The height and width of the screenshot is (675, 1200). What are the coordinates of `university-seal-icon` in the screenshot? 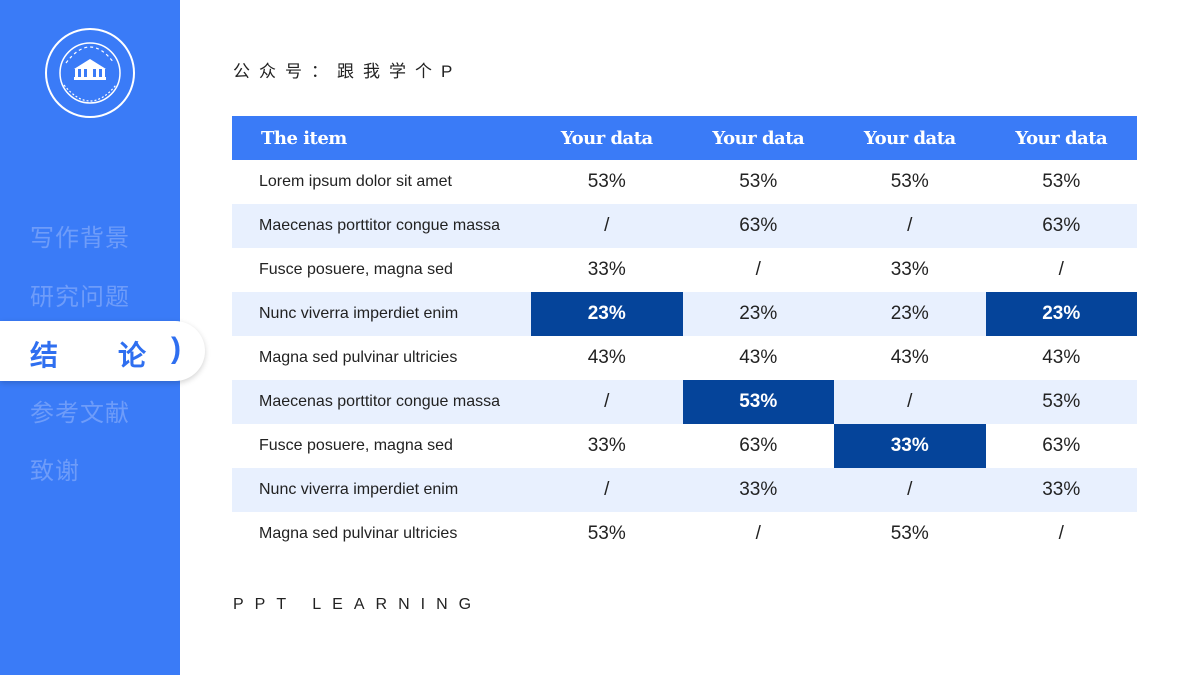 It's located at (90, 73).